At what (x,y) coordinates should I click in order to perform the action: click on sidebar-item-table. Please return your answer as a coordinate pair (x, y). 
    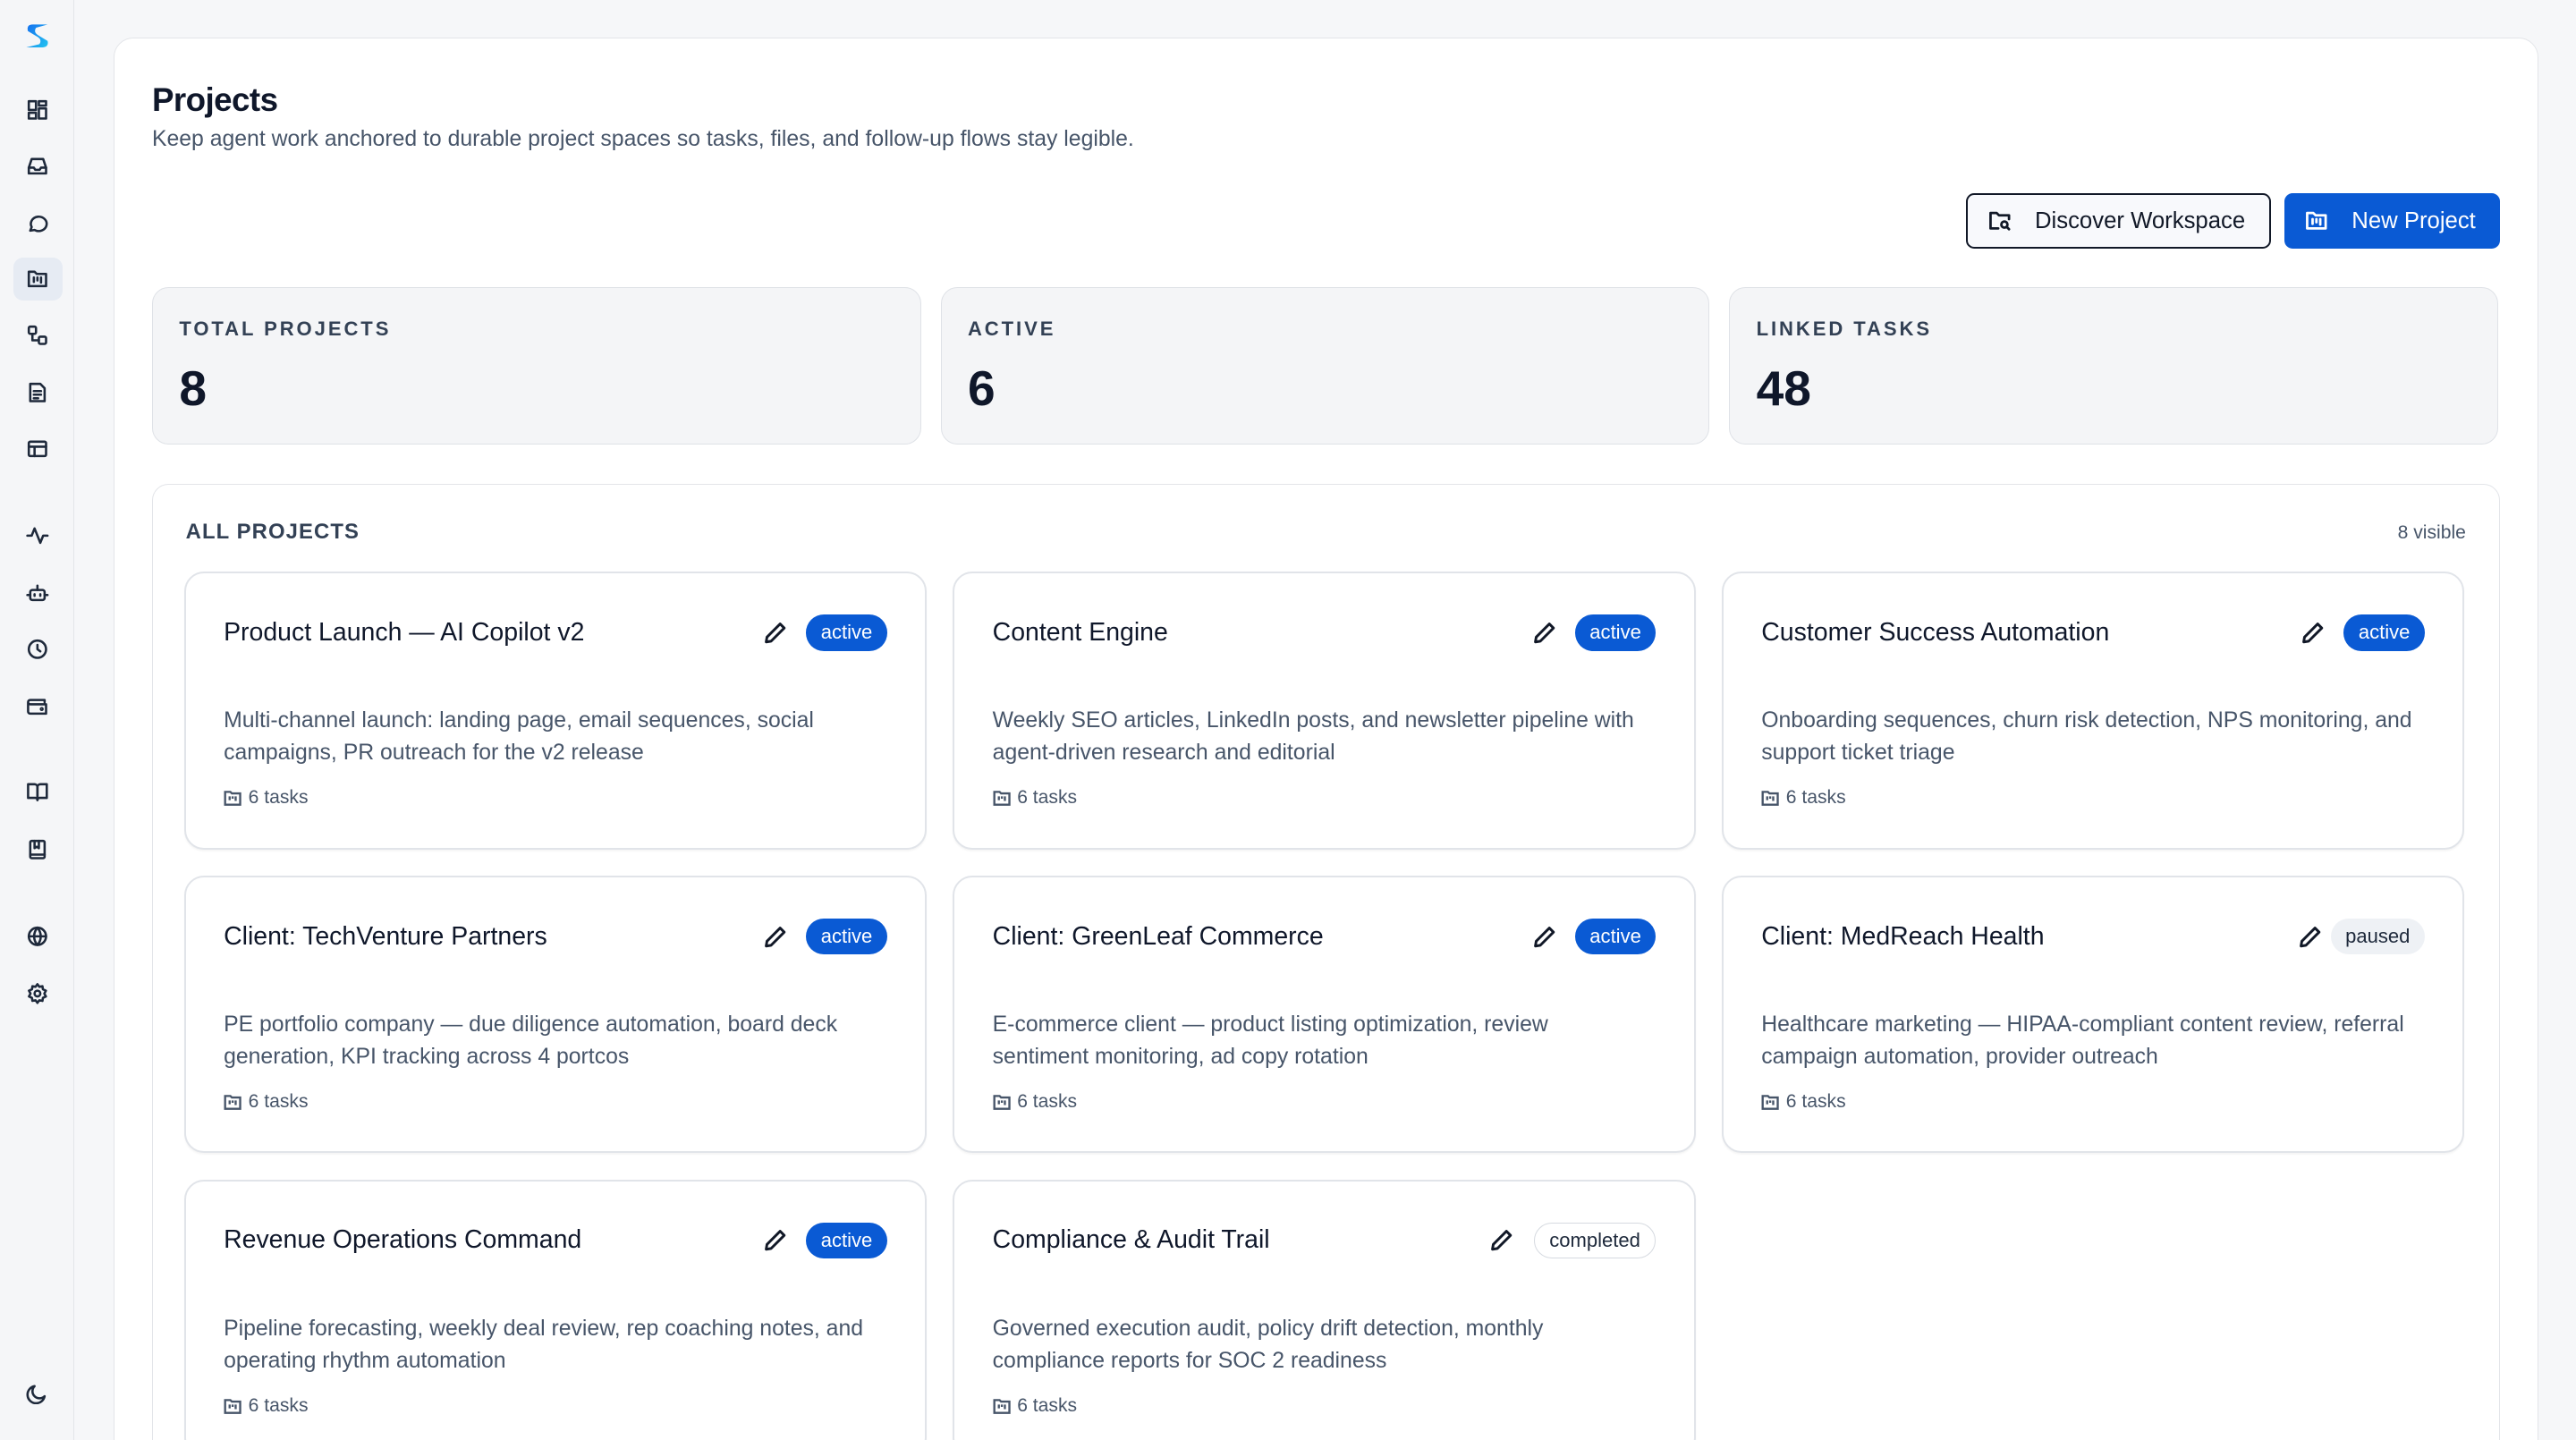
    Looking at the image, I should click on (38, 449).